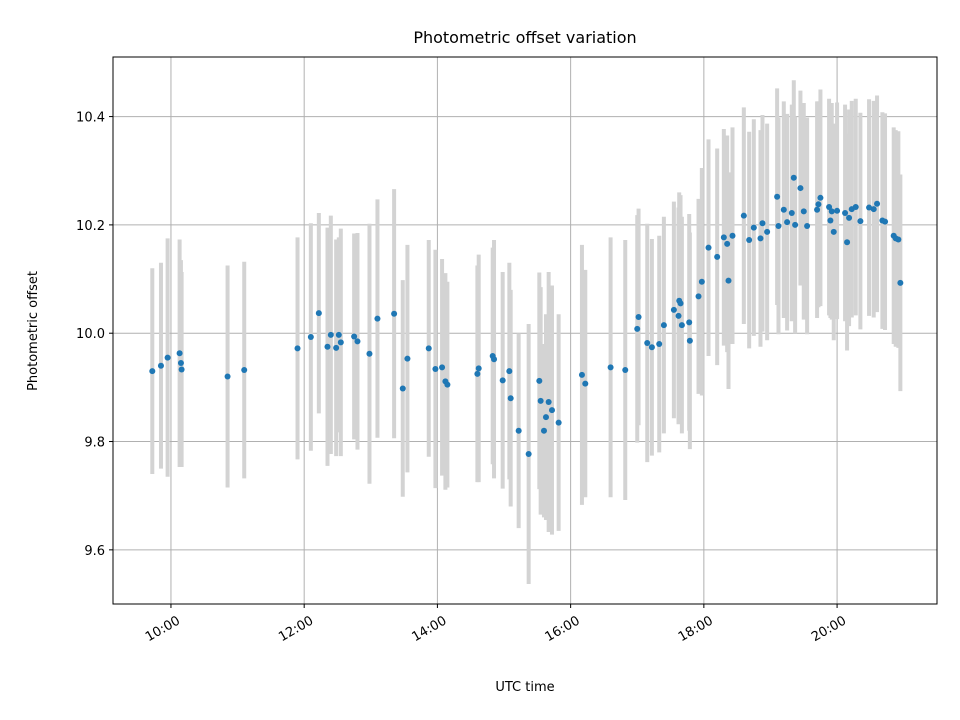 Image resolution: width=960 pixels, height=720 pixels. Describe the element at coordinates (696, 629) in the screenshot. I see `x-tick-label: 18:00` at that location.